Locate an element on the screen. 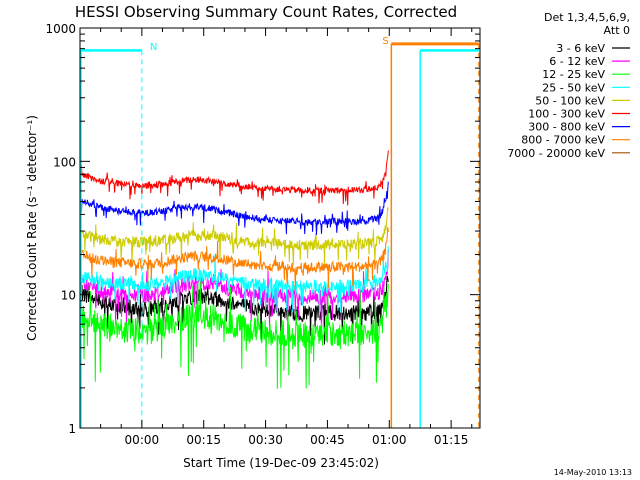 The width and height of the screenshot is (640, 480). x-tick-label: 00:45 is located at coordinates (327, 440).